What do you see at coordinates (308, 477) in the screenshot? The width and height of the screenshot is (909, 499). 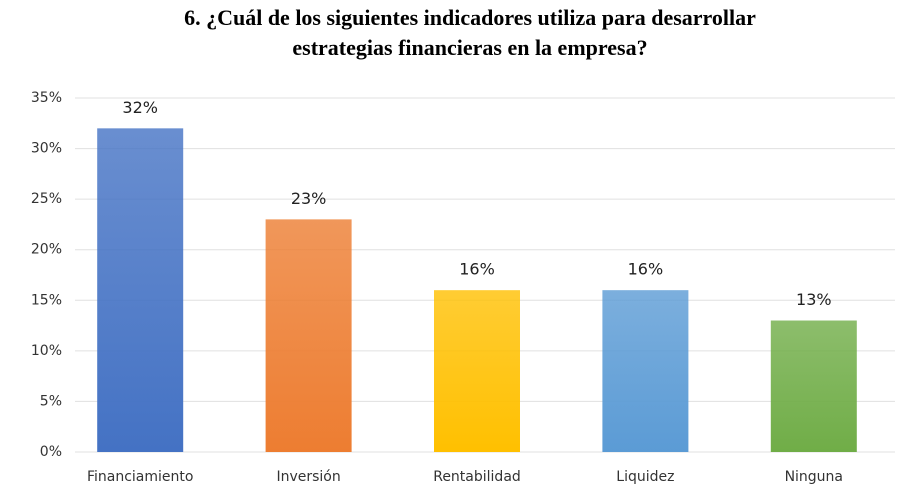 I see `x-tick-label: Inversión` at bounding box center [308, 477].